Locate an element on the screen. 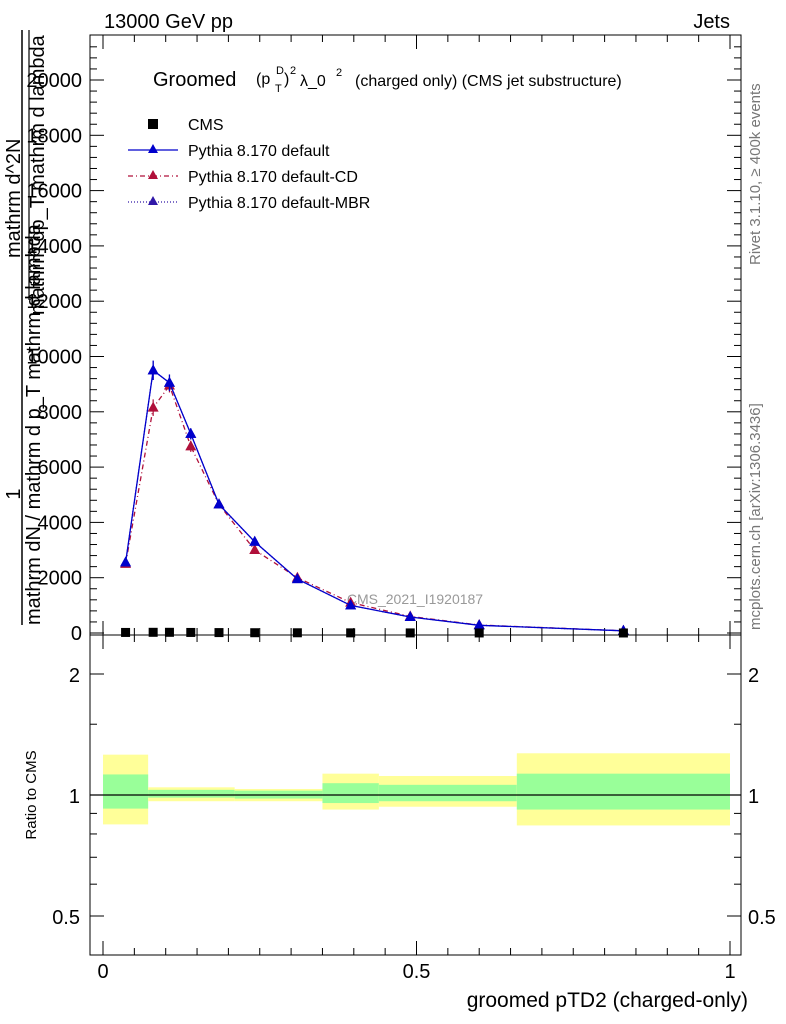  legend-marker-default is located at coordinates (153, 148).